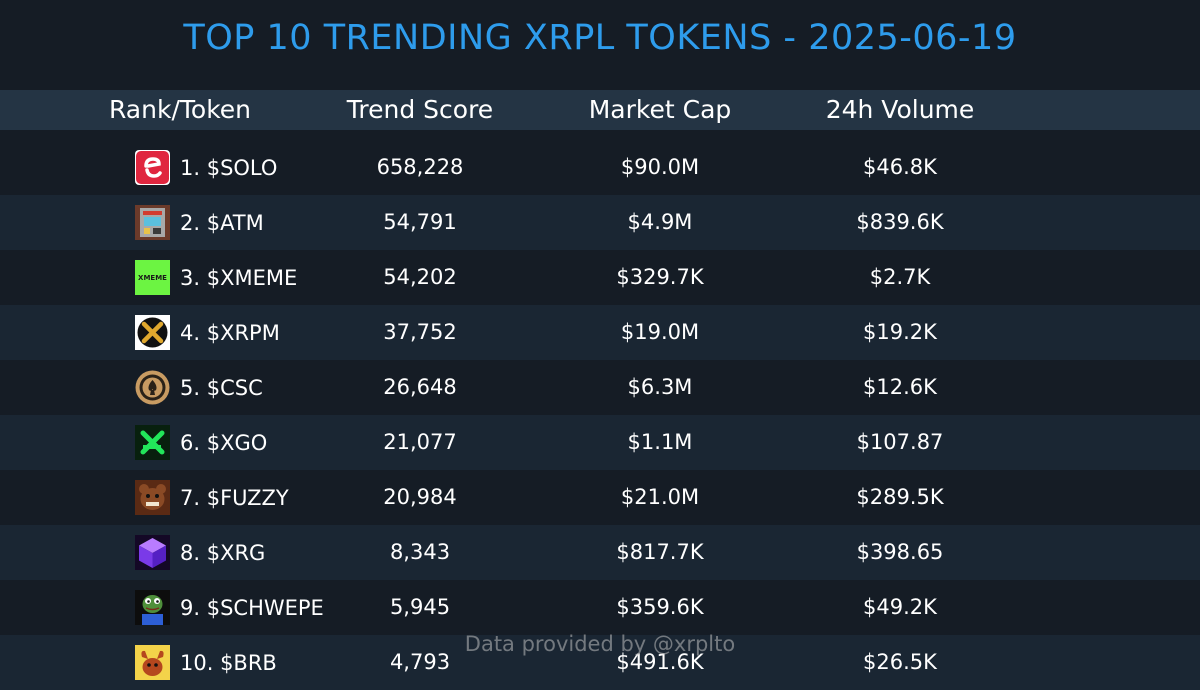 This screenshot has height=690, width=1200. I want to click on token-cell: 8. $XRG, so click(200, 552).